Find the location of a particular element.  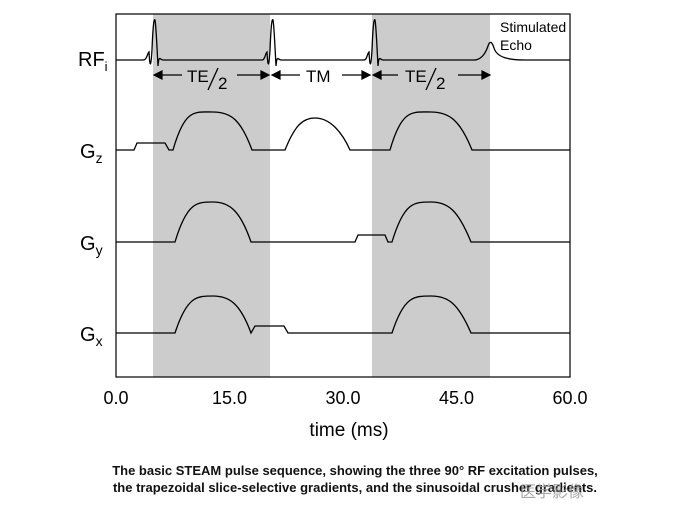

te-half-2: 2 is located at coordinates (440, 83).